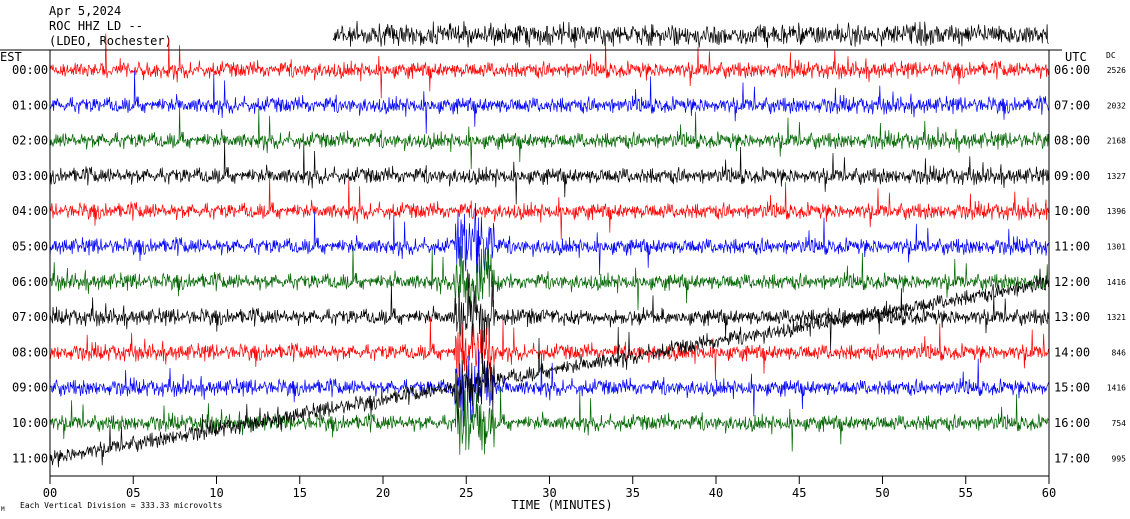 The height and width of the screenshot is (519, 1130). What do you see at coordinates (1072, 388) in the screenshot?
I see `utc-hour-label: 15:00` at bounding box center [1072, 388].